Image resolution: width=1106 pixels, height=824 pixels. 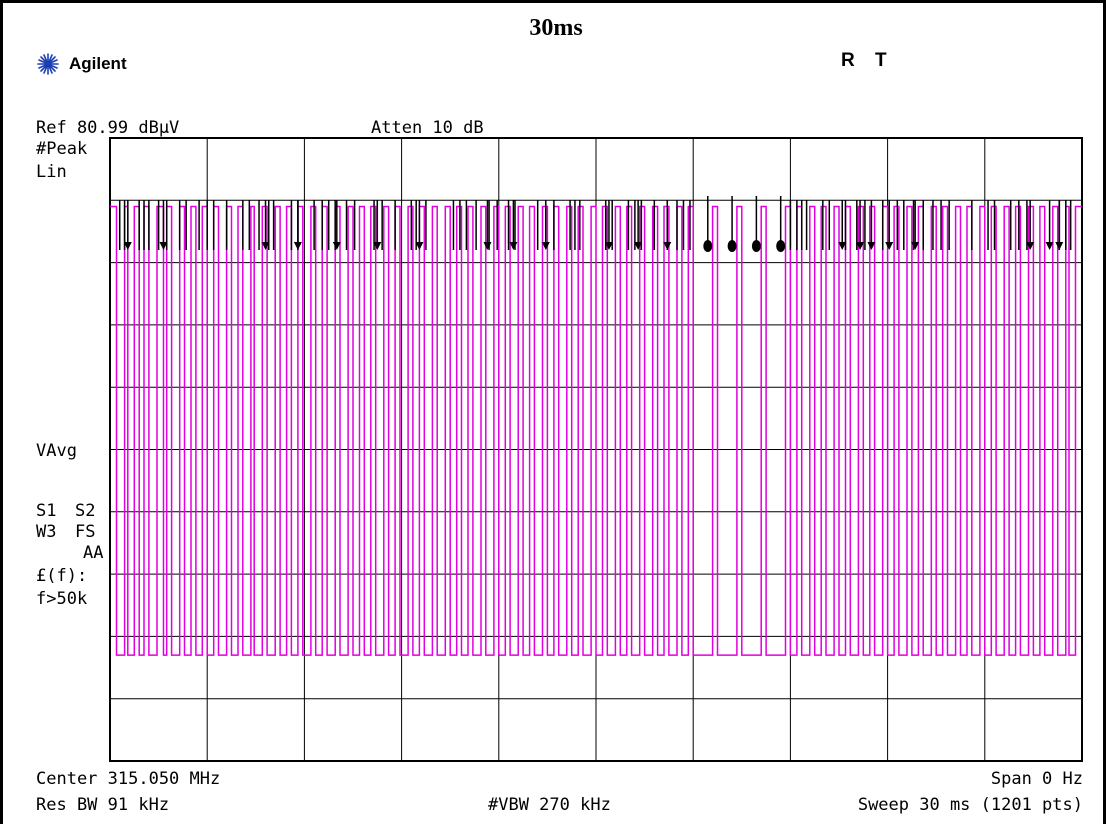 What do you see at coordinates (46, 511) in the screenshot?
I see `s1-label: S1` at bounding box center [46, 511].